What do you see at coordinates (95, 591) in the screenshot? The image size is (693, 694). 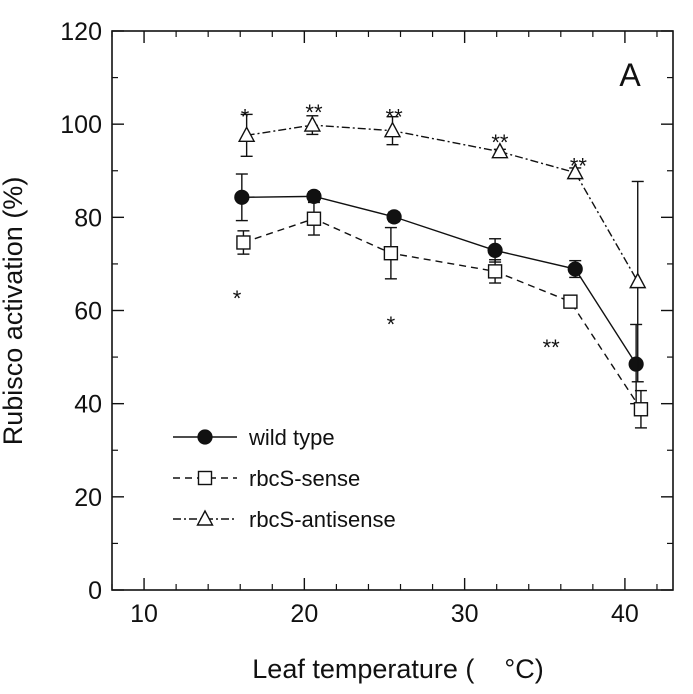 I see `y-tick-label: 0` at bounding box center [95, 591].